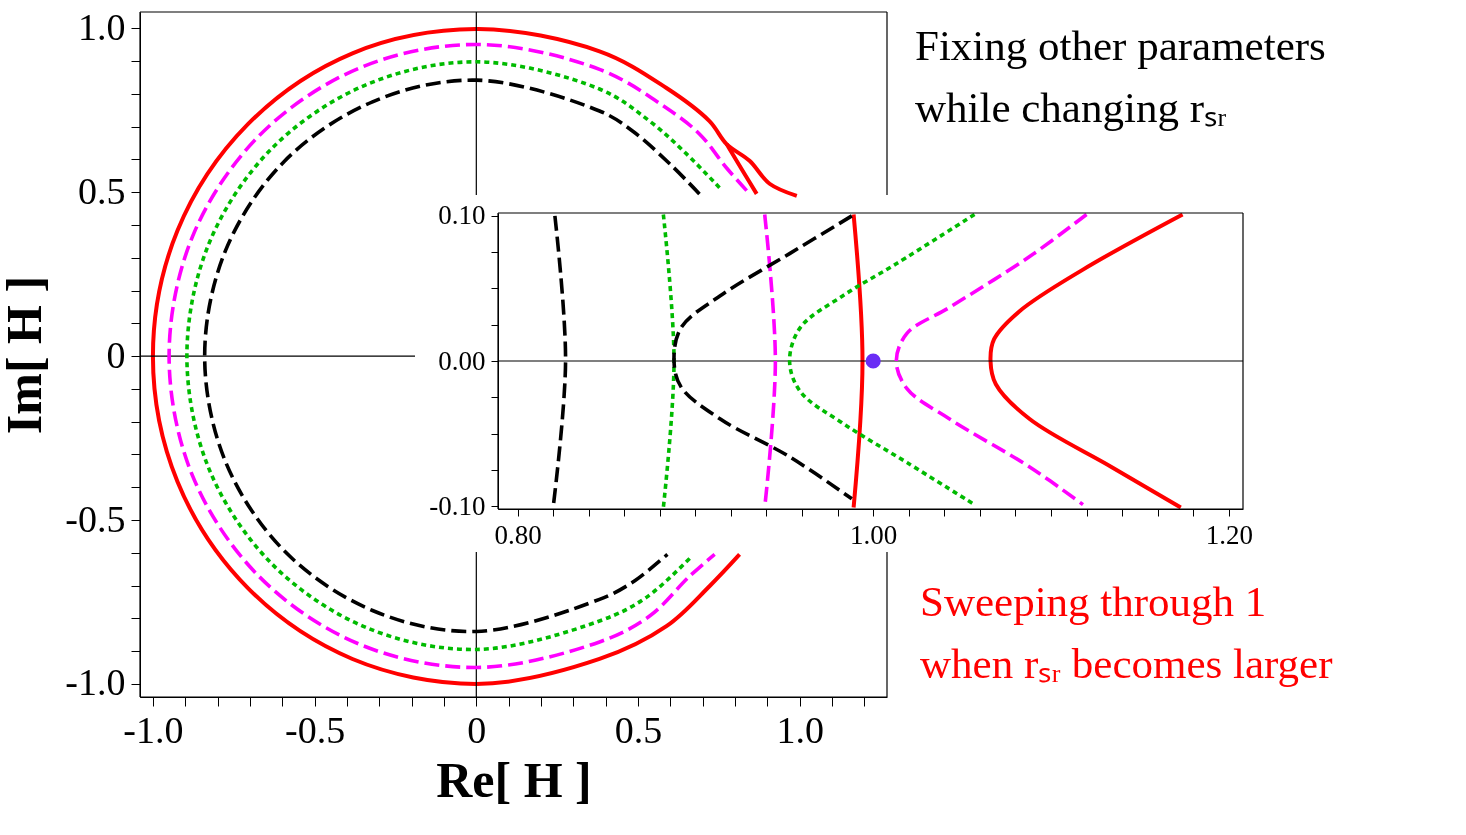 This screenshot has height=835, width=1466. I want to click on y-axis-title: Im[ H ], so click(26, 355).